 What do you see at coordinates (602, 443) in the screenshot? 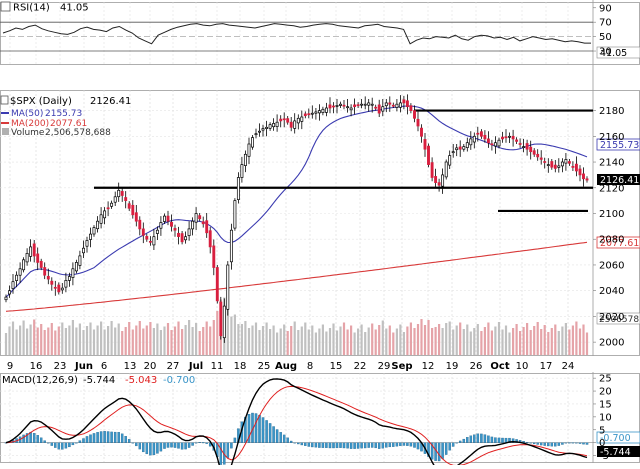
I see `macd-tick-label: 0` at bounding box center [602, 443].